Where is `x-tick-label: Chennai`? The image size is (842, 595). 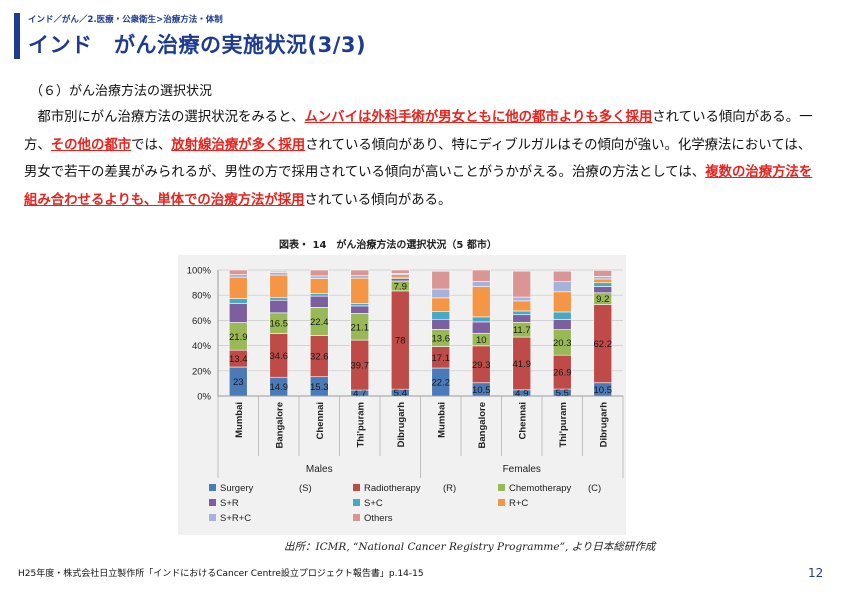 x-tick-label: Chennai is located at coordinates (320, 420).